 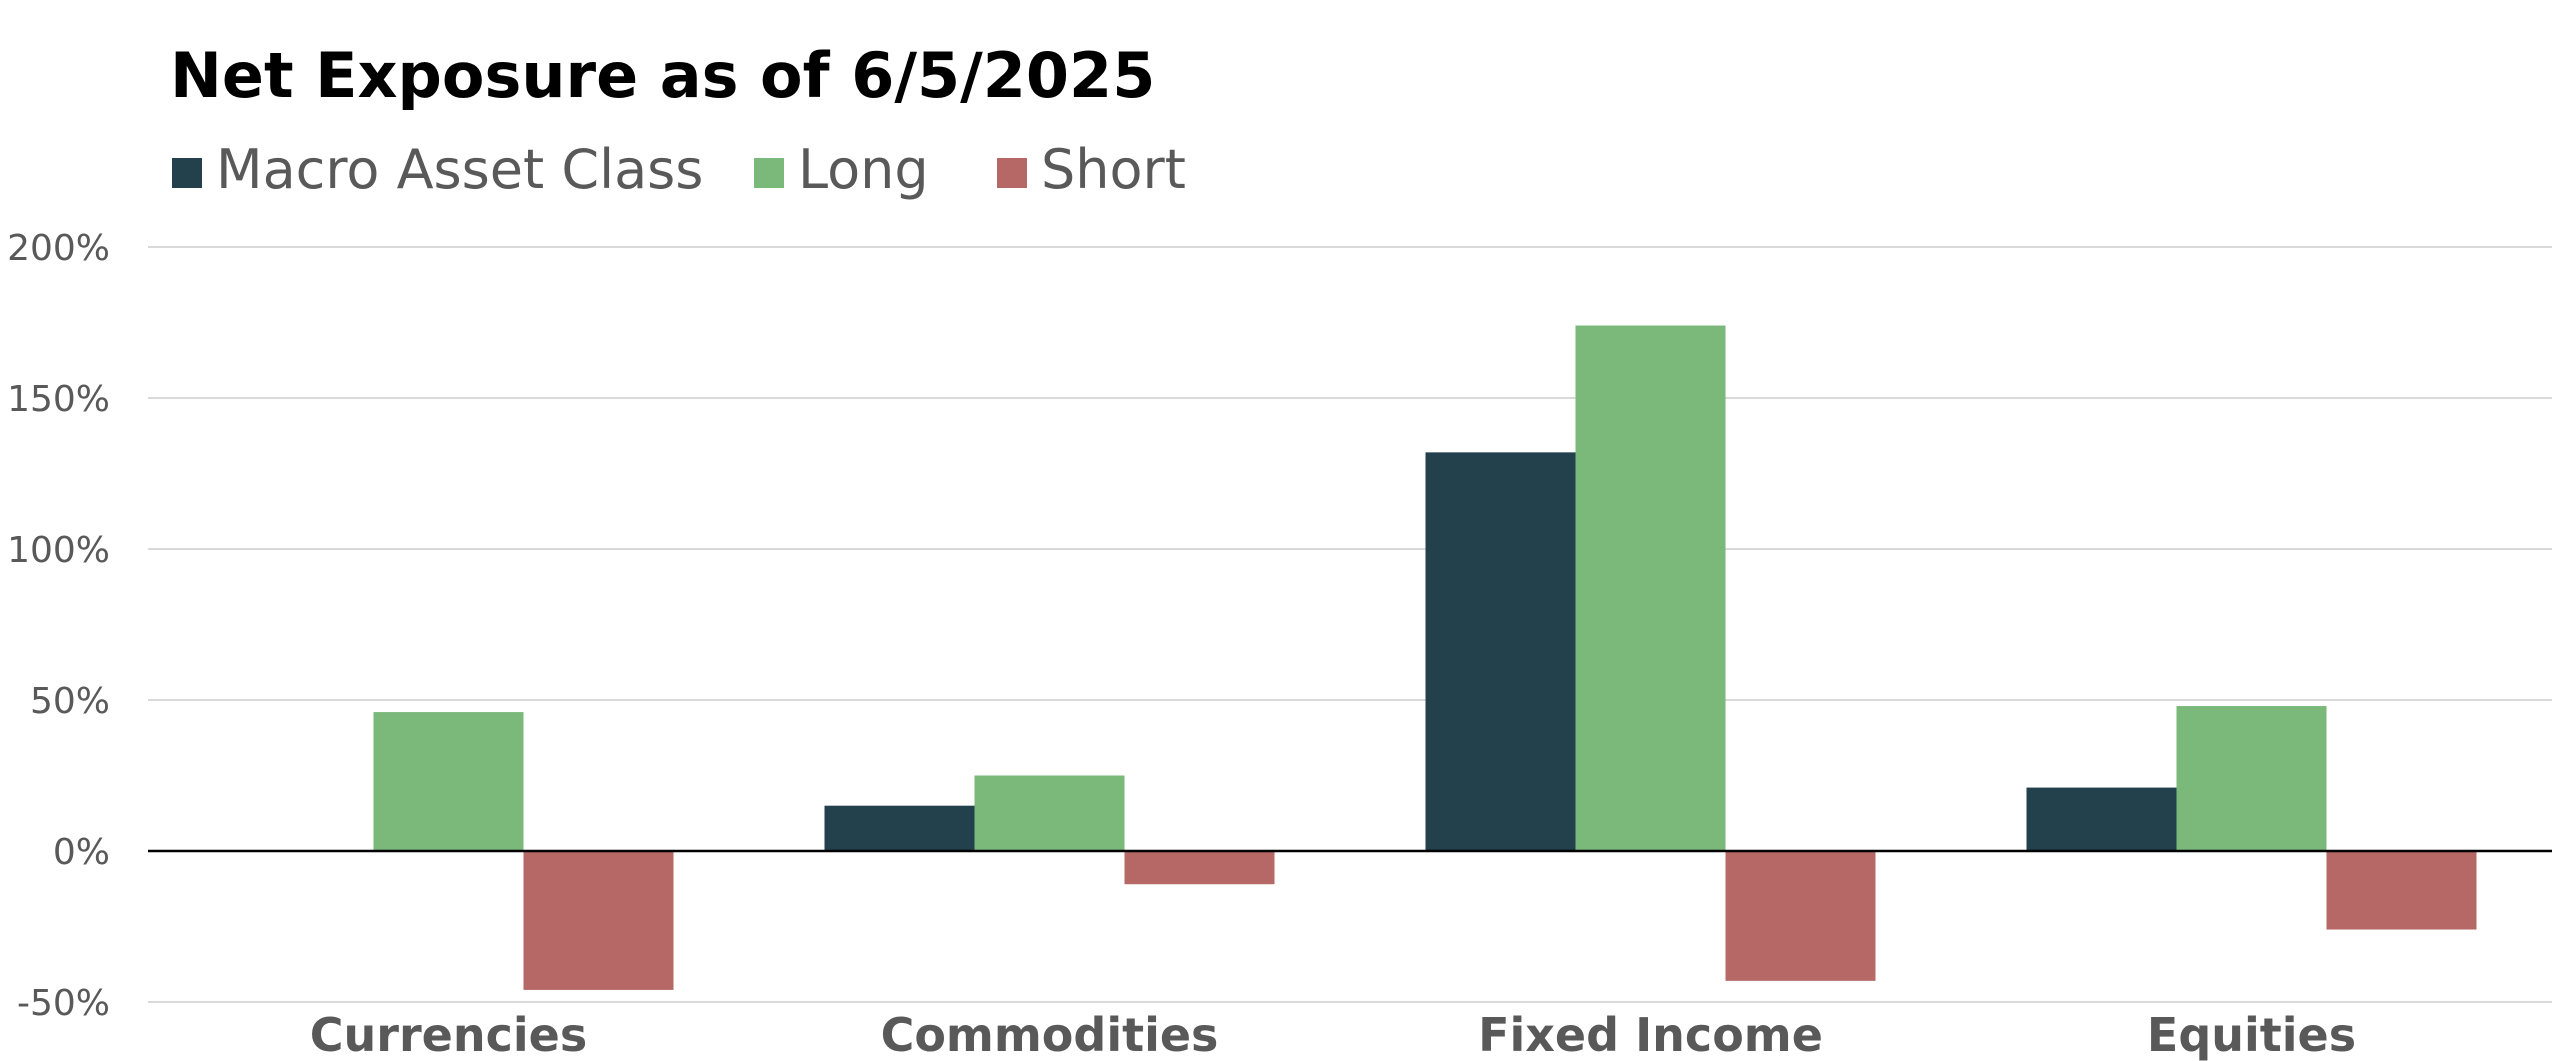 What do you see at coordinates (187, 173) in the screenshot?
I see `legend-swatch-macro-asset-class` at bounding box center [187, 173].